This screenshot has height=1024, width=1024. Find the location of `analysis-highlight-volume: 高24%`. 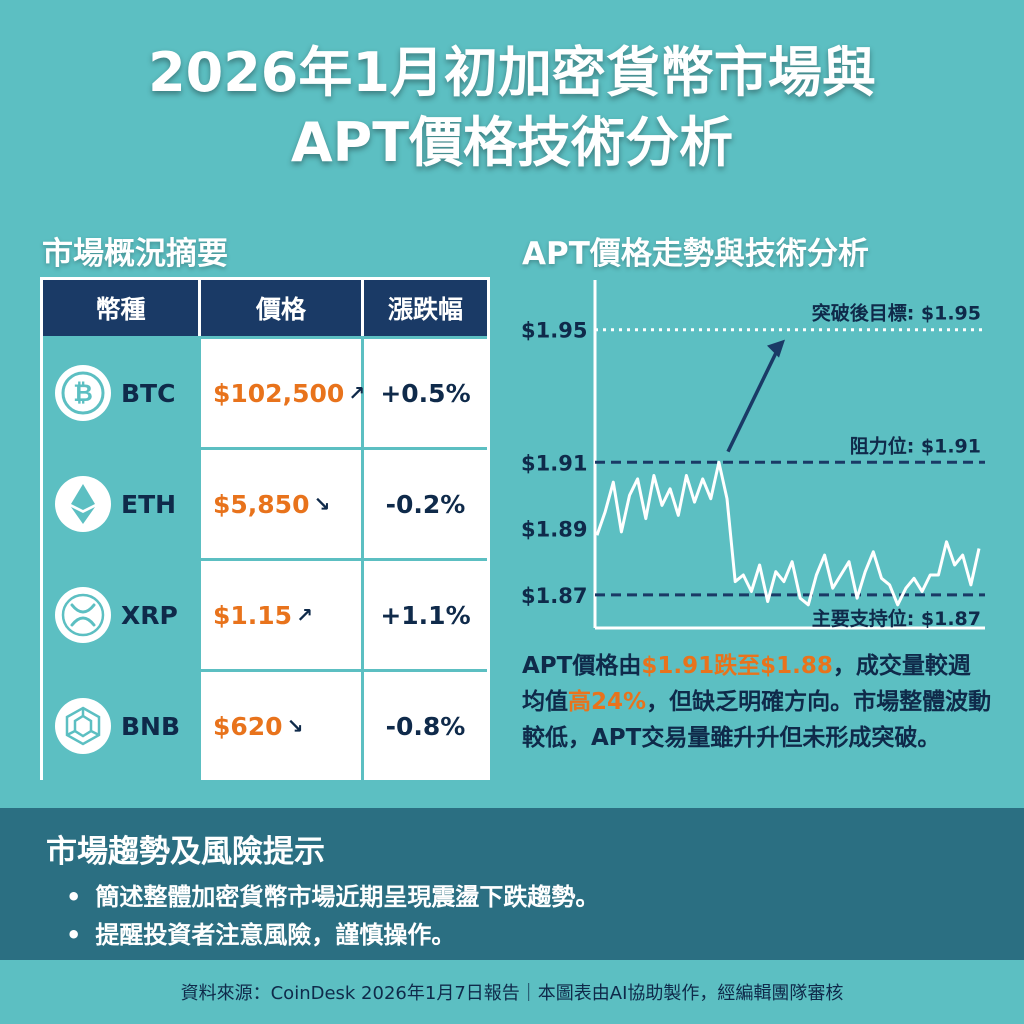

analysis-highlight-volume: 高24% is located at coordinates (607, 702).